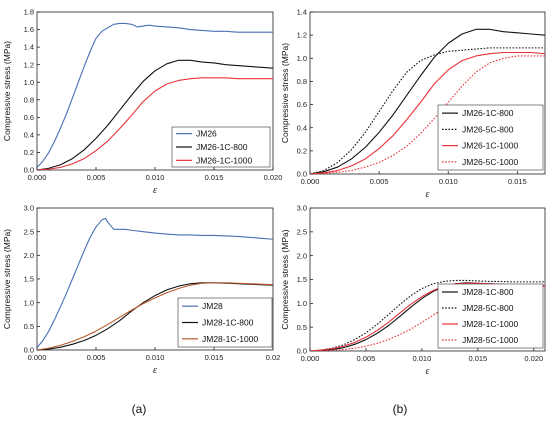 This screenshot has height=433, width=550. Describe the element at coordinates (490, 162) in the screenshot. I see `legend-entry: JM26-5C-1000` at that location.